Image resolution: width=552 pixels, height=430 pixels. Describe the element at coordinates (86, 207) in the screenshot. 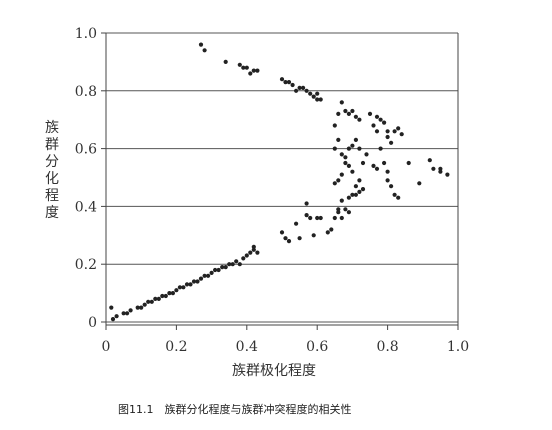

I see `y-tick-label: 0.4` at that location.